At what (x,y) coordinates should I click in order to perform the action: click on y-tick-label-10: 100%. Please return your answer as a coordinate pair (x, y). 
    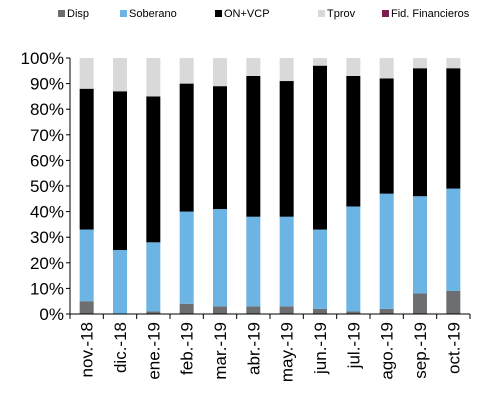
    Looking at the image, I should click on (42, 58).